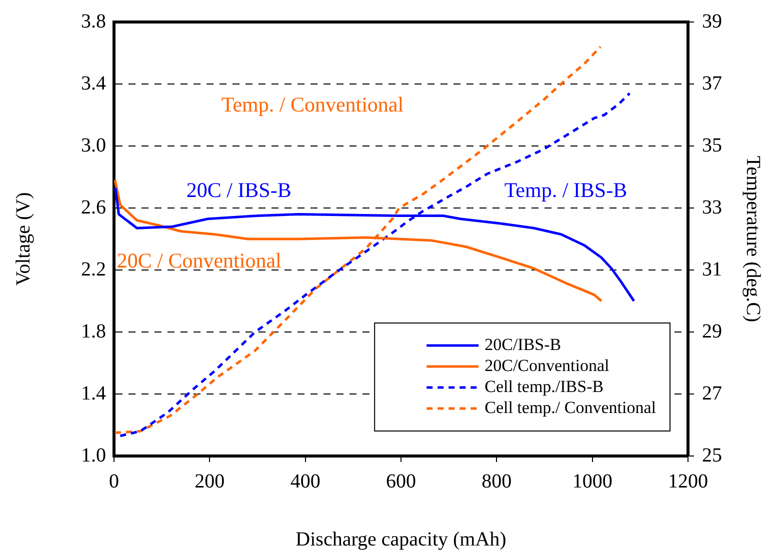 Image resolution: width=772 pixels, height=556 pixels. I want to click on y2-tick-label: 39, so click(712, 21).